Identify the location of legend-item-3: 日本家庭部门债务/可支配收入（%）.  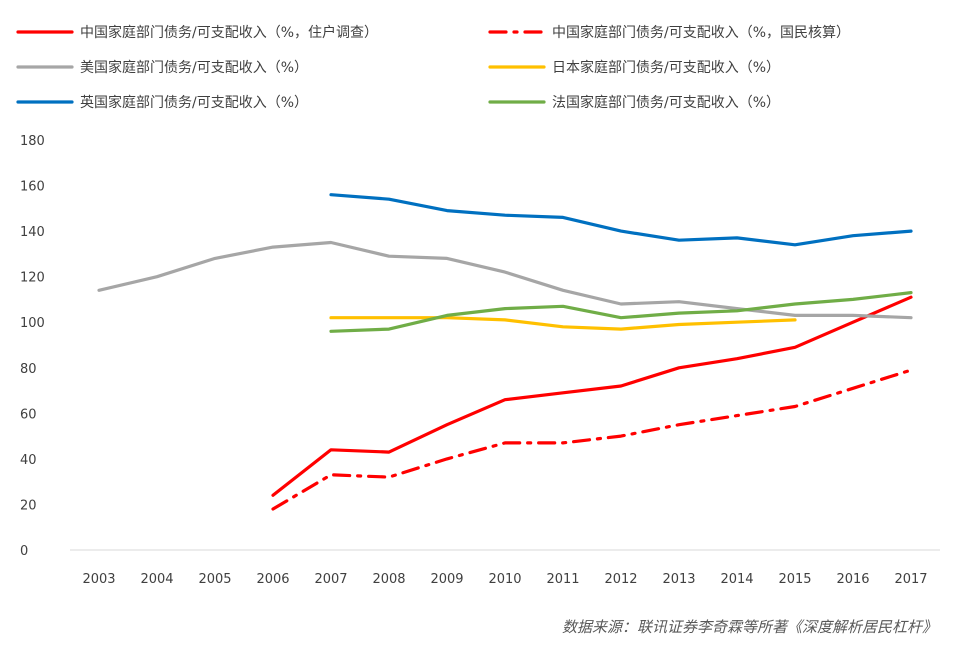
(634, 67).